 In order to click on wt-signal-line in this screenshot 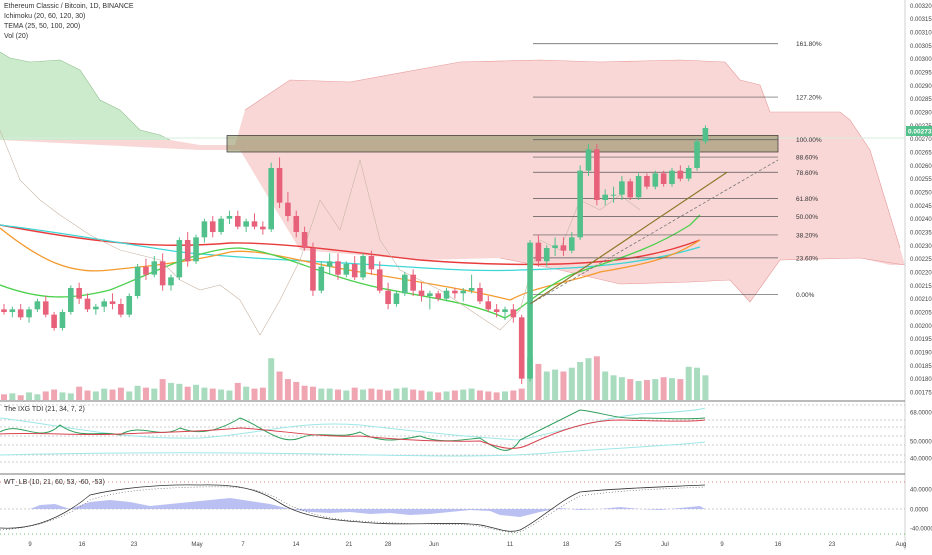, I will do `click(353, 509)`.